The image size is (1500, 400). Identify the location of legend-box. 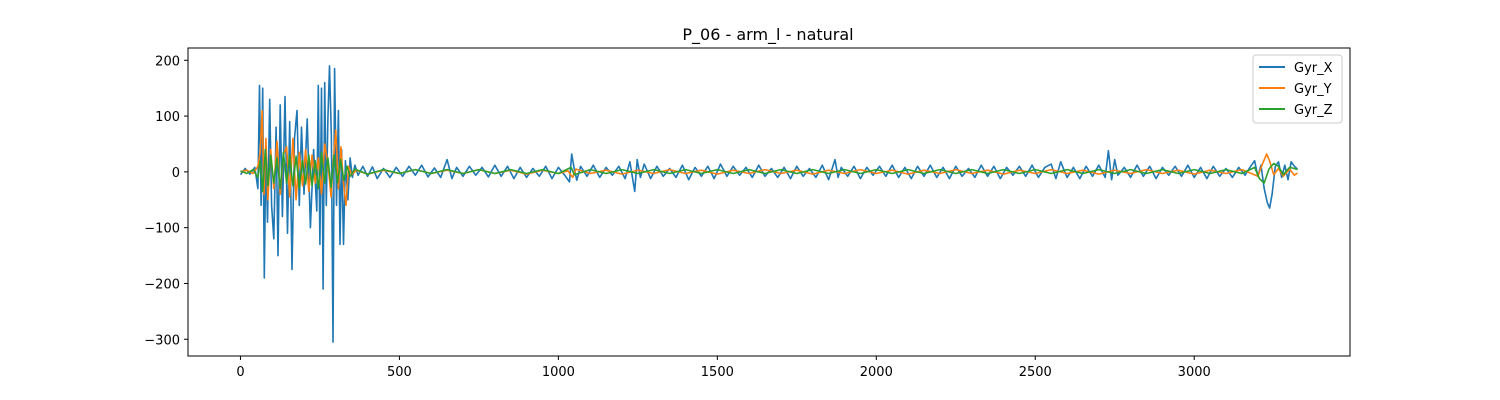
(1297, 89).